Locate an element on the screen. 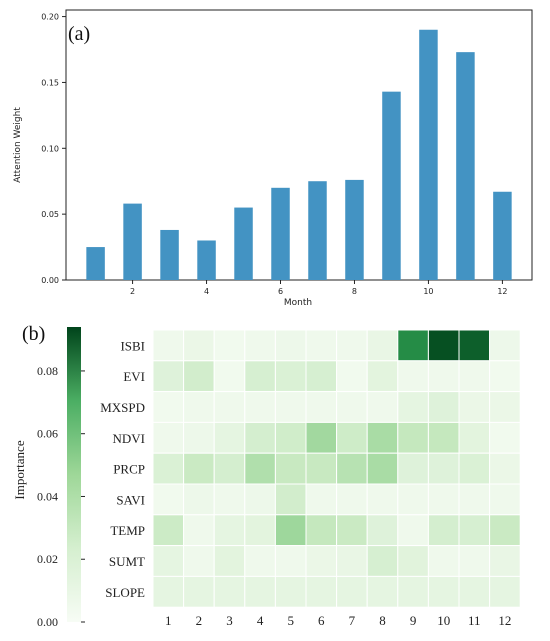 This screenshot has width=550, height=641. column-label: 12 is located at coordinates (504, 620).